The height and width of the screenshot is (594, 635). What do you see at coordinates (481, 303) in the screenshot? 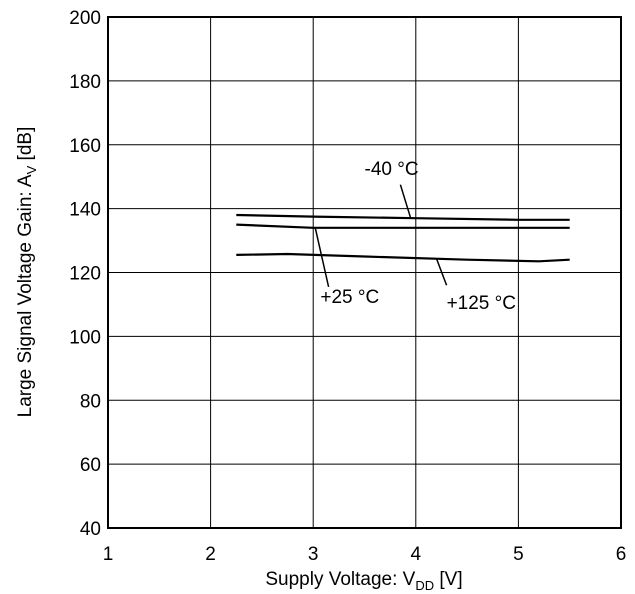
I see `series-label-2: +125 °C` at bounding box center [481, 303].